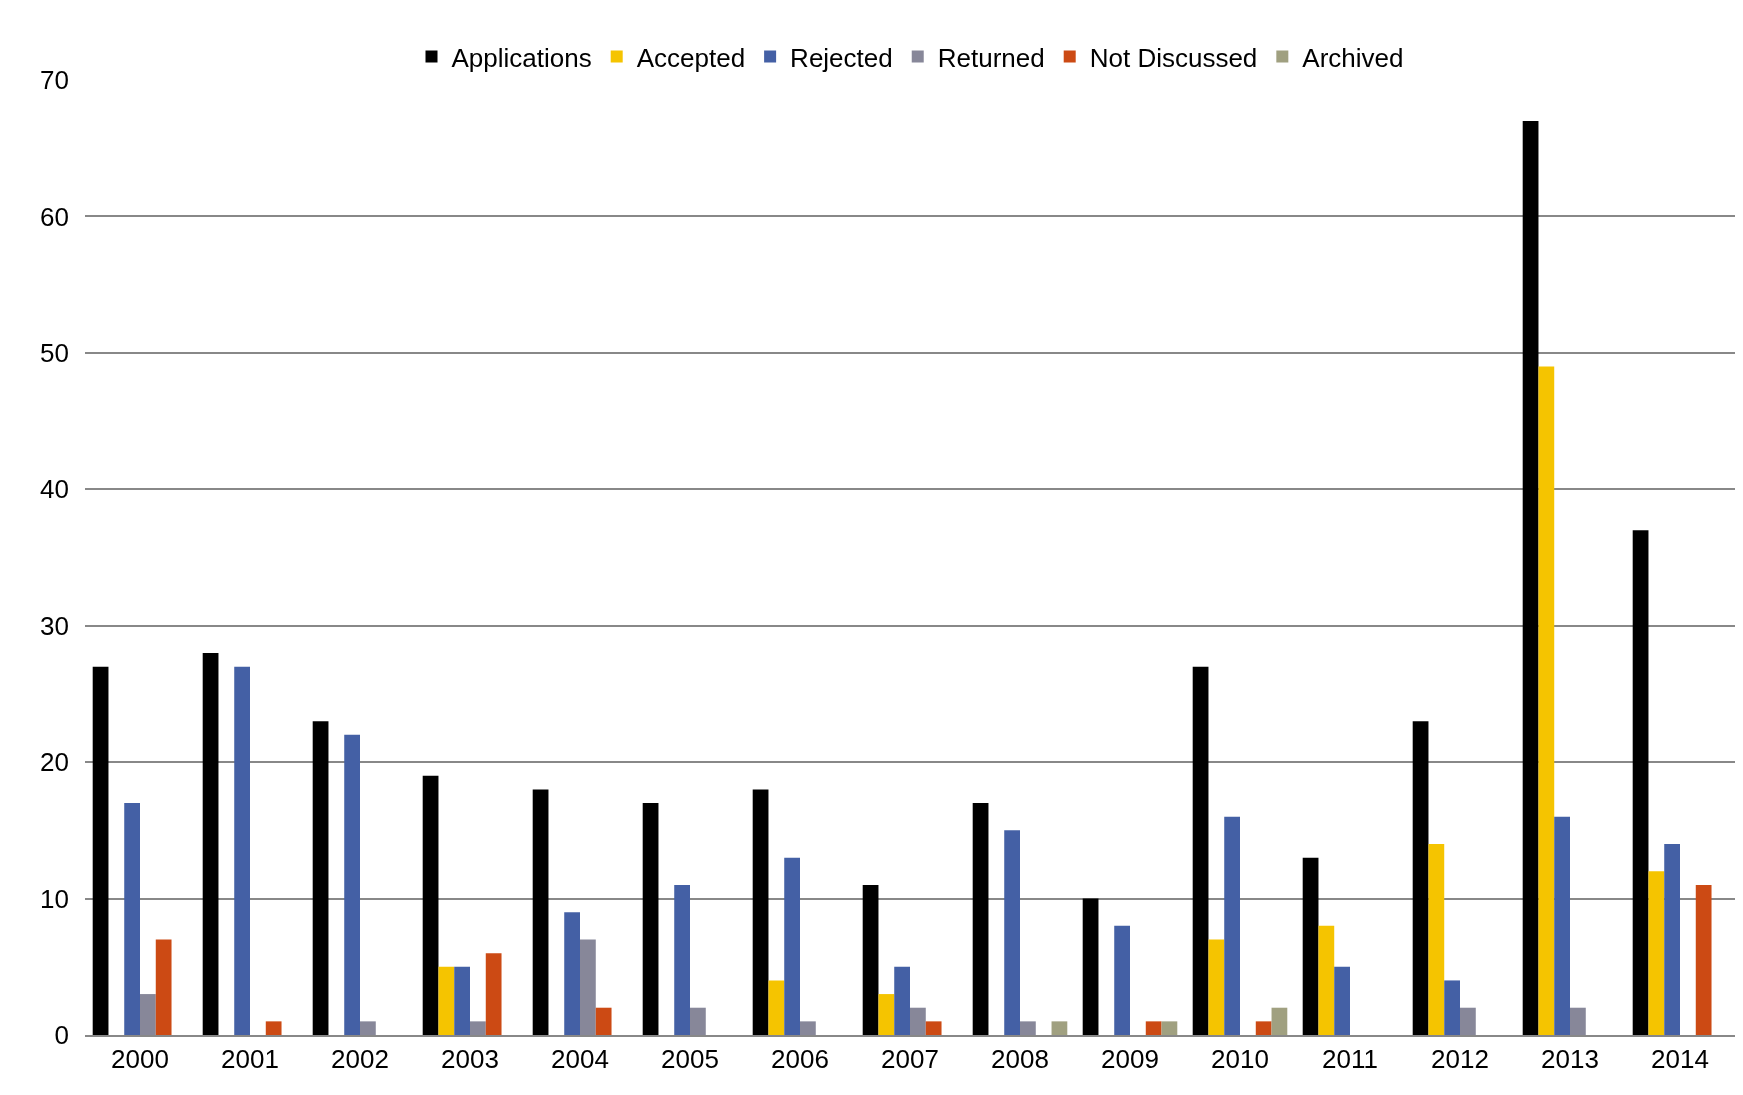 The height and width of the screenshot is (1095, 1743). What do you see at coordinates (54, 625) in the screenshot?
I see `y-tick-label: 30` at bounding box center [54, 625].